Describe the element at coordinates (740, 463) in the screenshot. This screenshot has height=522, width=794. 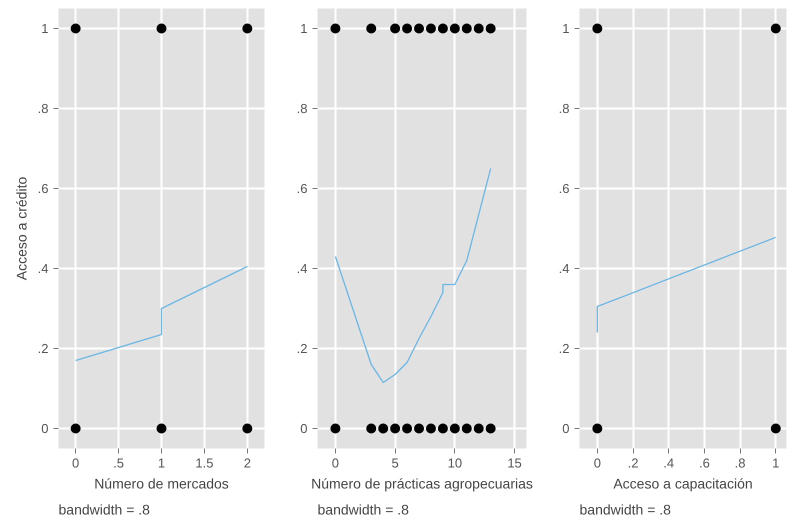
I see `x-tick-label: .8` at that location.